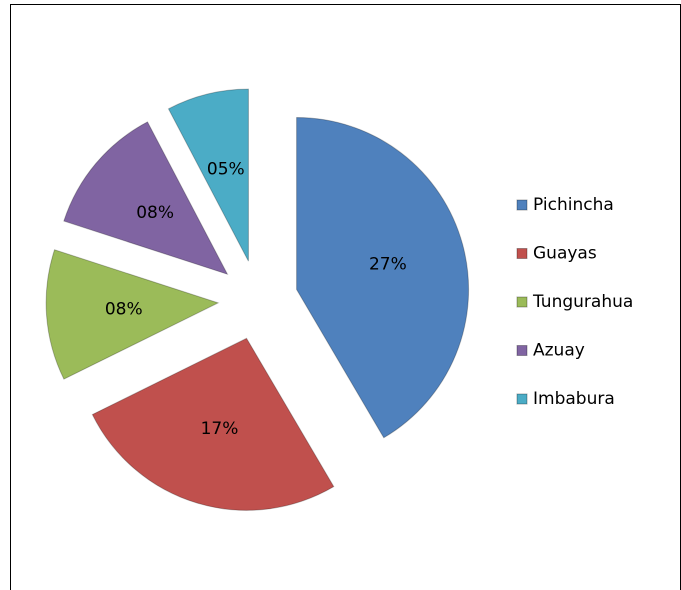  I want to click on legend-label: Imbabura, so click(574, 399).